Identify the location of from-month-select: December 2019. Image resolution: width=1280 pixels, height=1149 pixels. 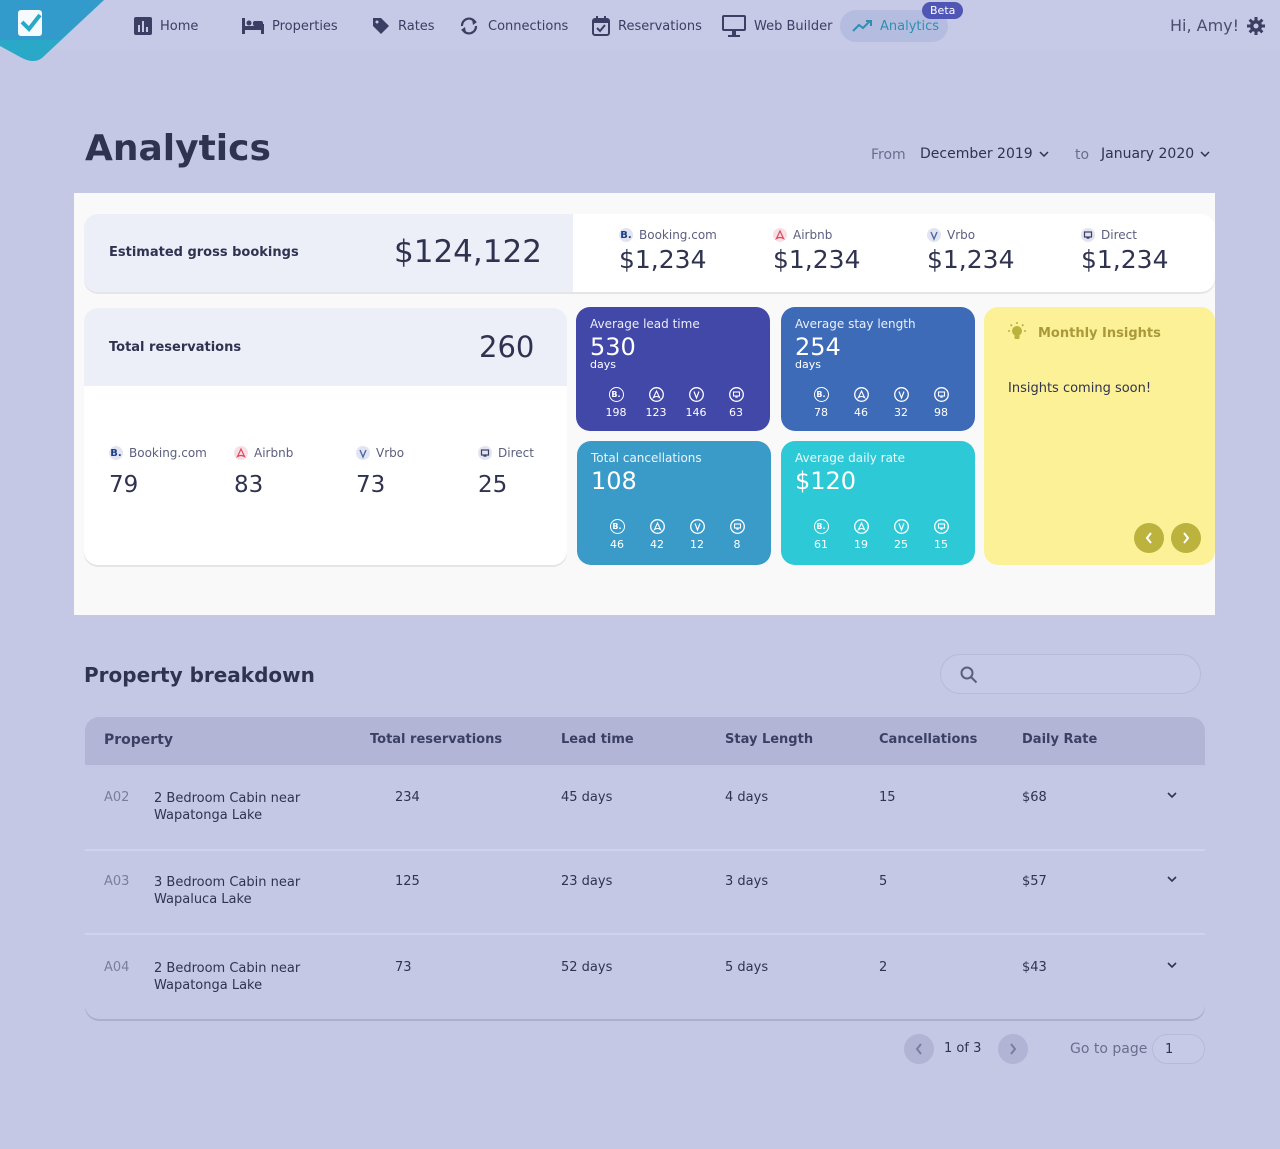
(984, 154).